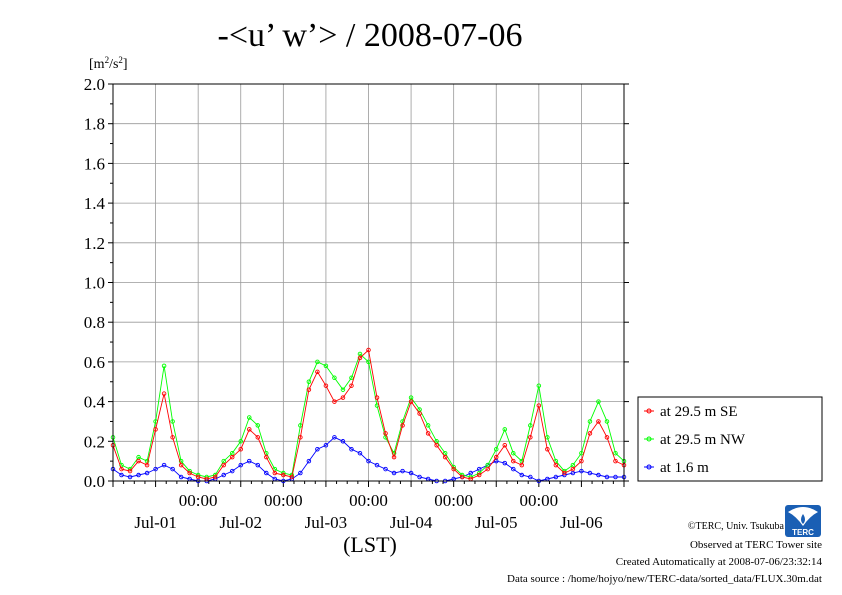 This screenshot has width=842, height=595. What do you see at coordinates (411, 522) in the screenshot?
I see `x-day-label: Jul-04` at bounding box center [411, 522].